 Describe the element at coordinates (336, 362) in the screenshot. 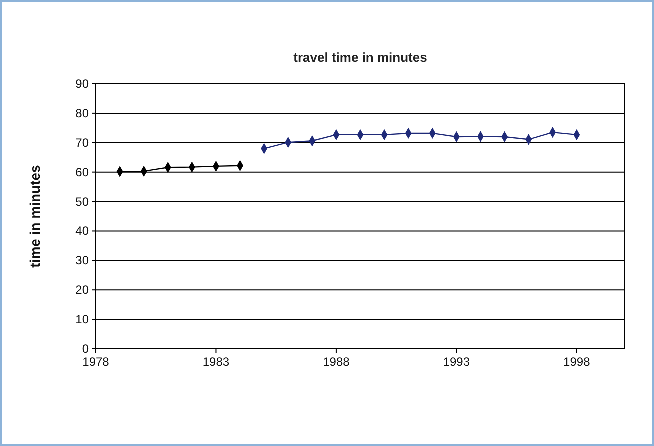

I see `x-tick-label: 1988` at that location.